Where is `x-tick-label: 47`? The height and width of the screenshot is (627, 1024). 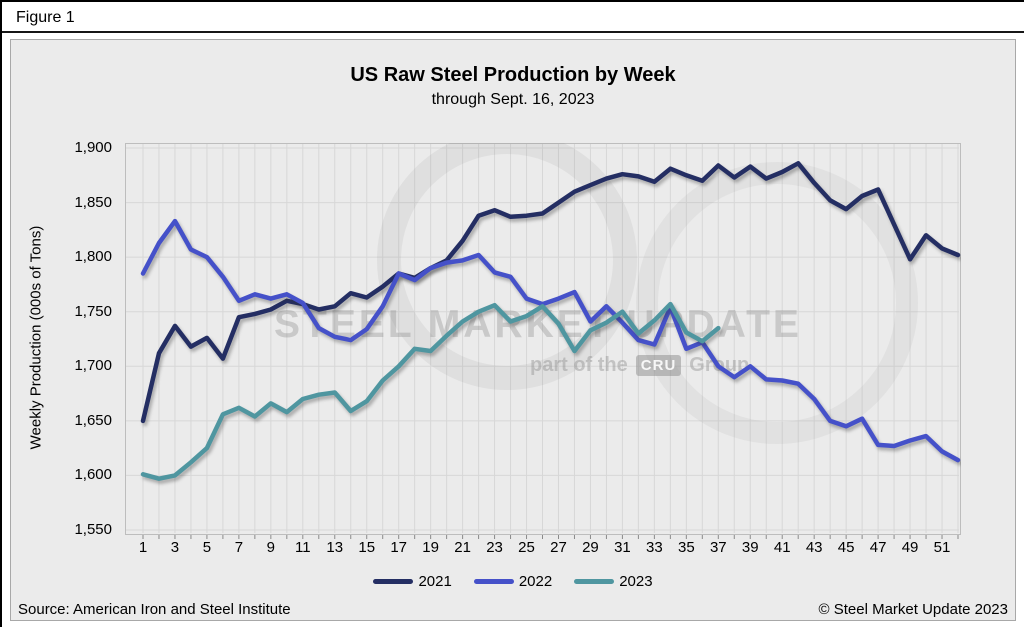 x-tick-label: 47 is located at coordinates (878, 547).